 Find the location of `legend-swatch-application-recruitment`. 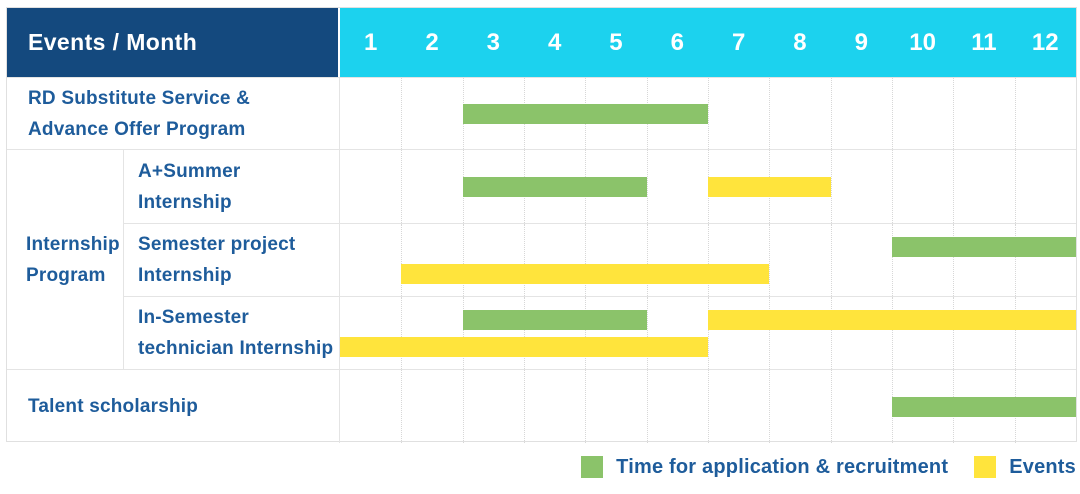

legend-swatch-application-recruitment is located at coordinates (592, 467).